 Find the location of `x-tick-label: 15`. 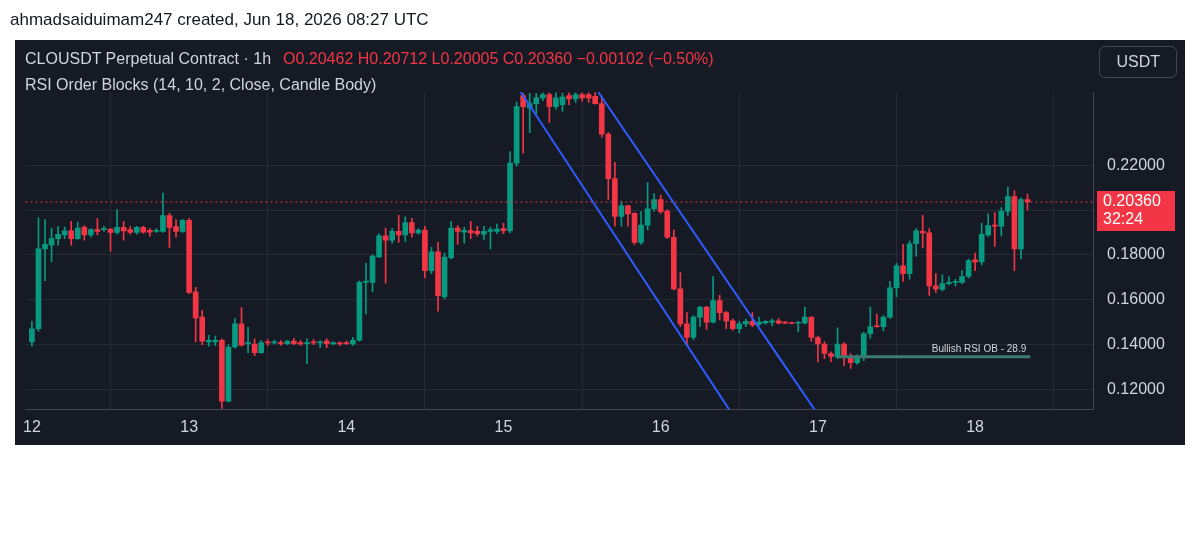

x-tick-label: 15 is located at coordinates (503, 426).